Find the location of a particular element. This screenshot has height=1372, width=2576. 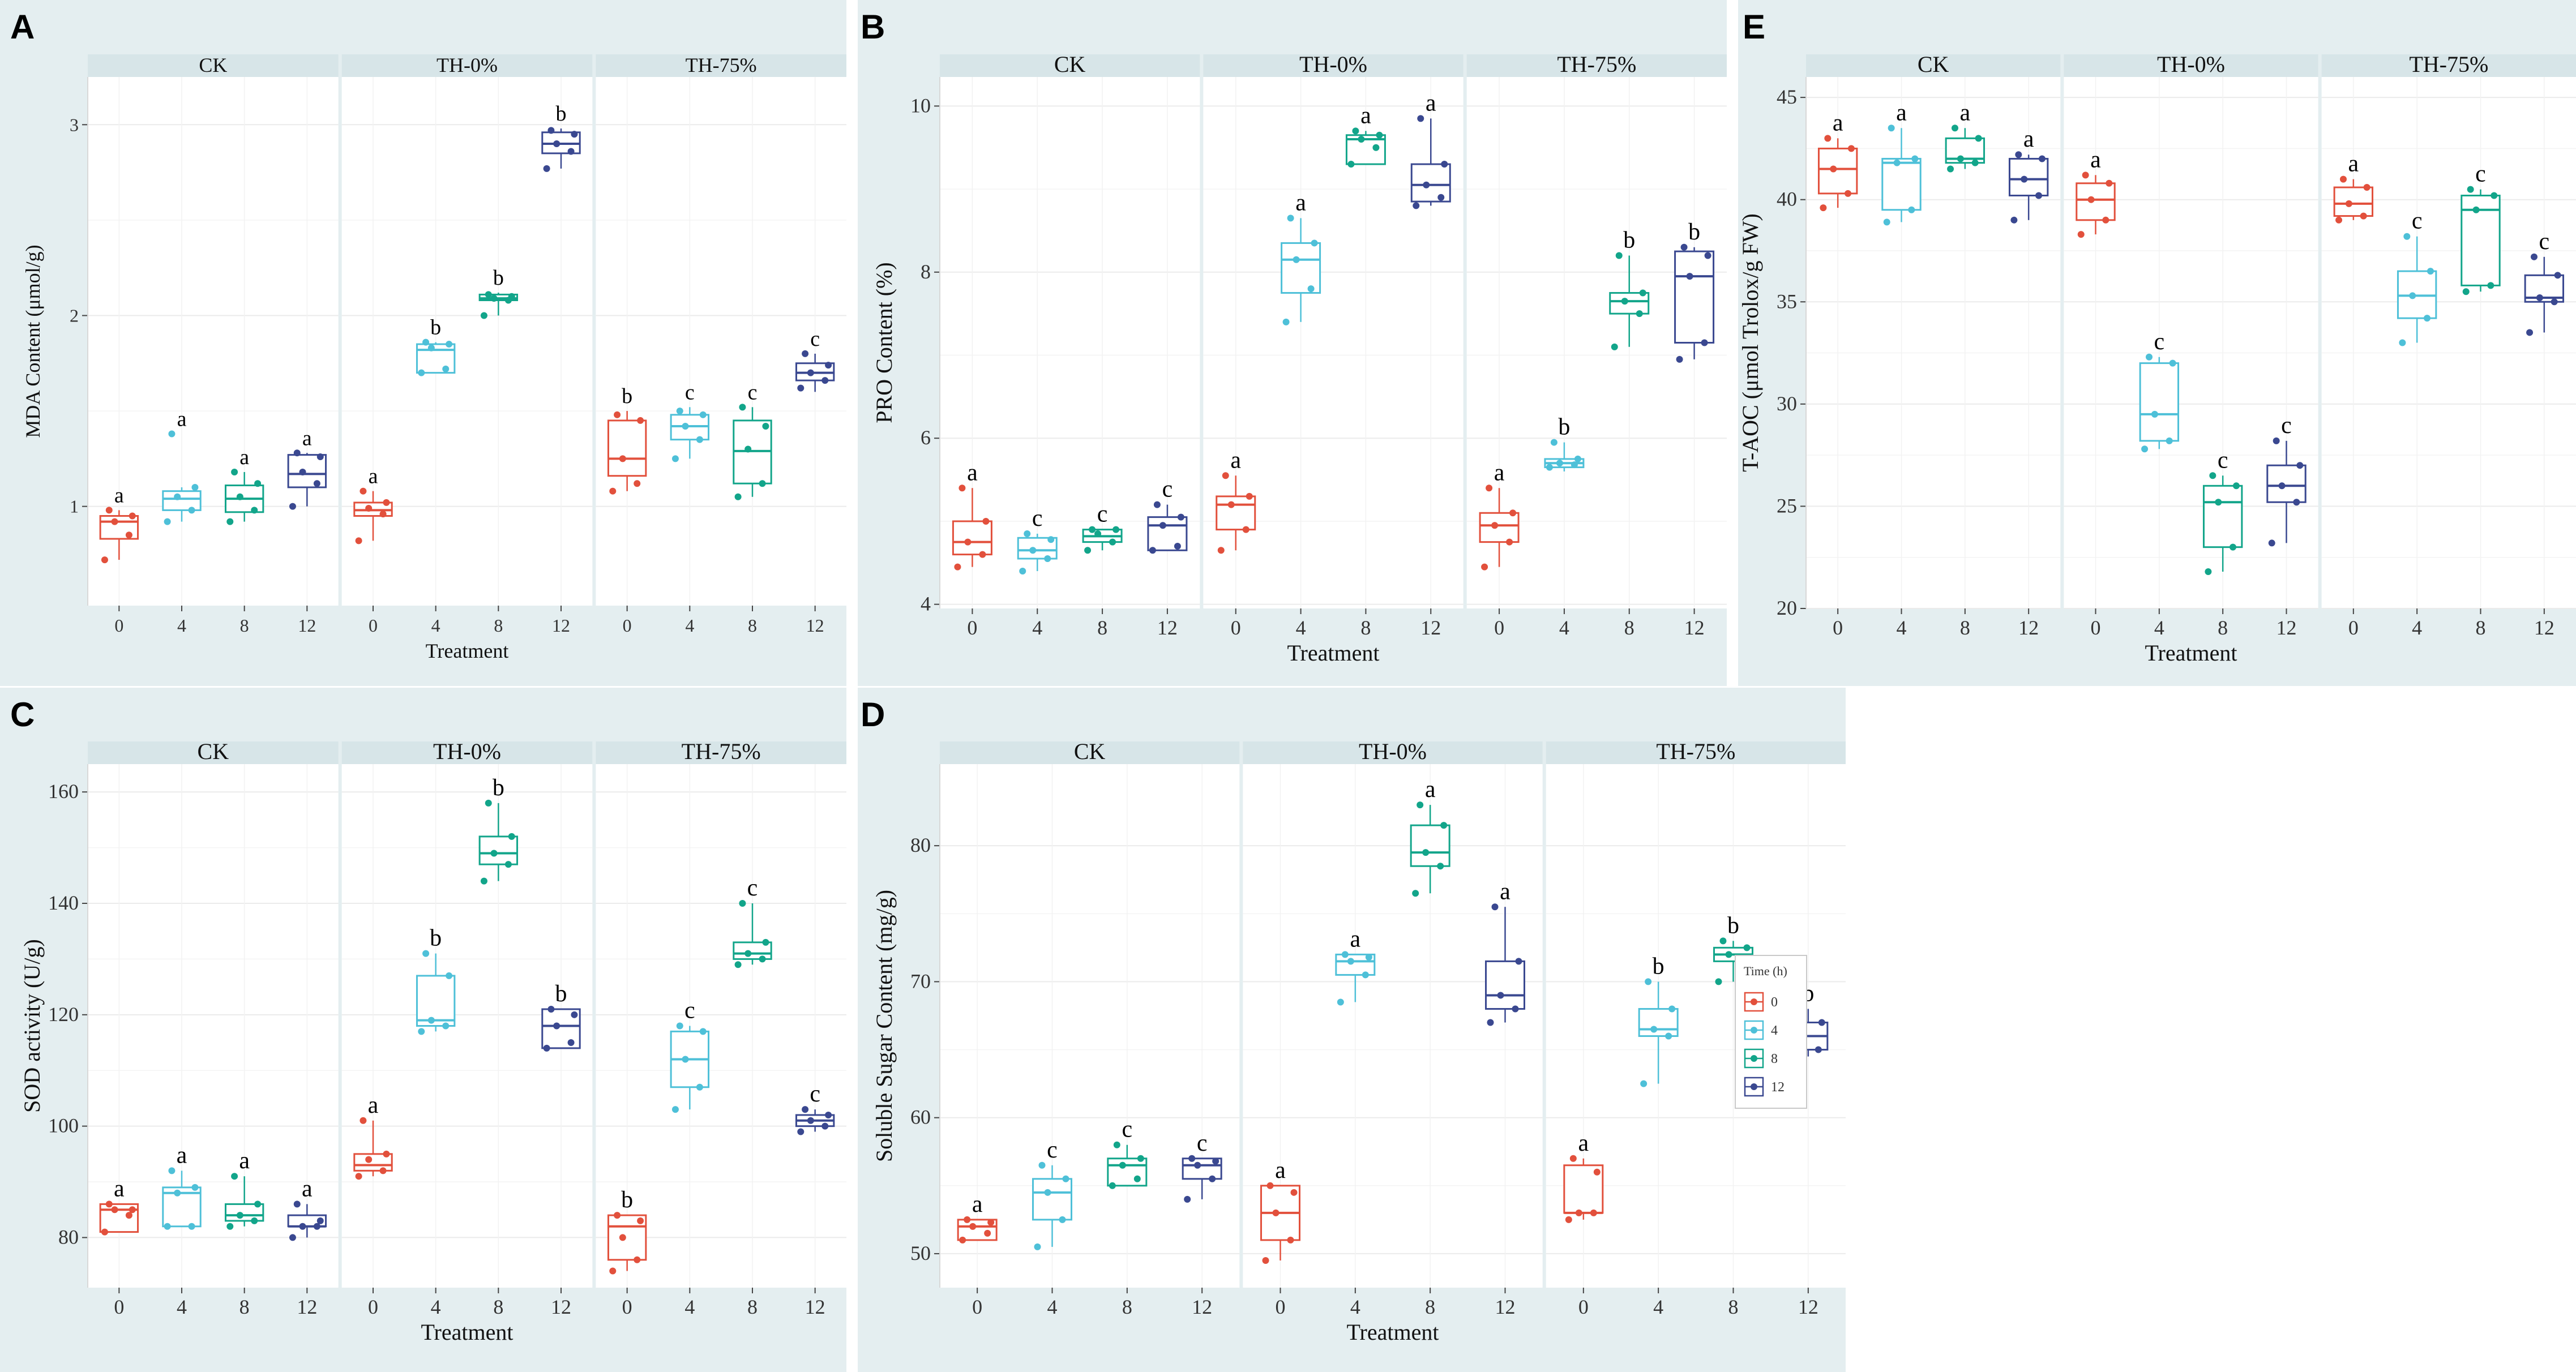

box-TH-75%-8: b is located at coordinates (1629, 288).